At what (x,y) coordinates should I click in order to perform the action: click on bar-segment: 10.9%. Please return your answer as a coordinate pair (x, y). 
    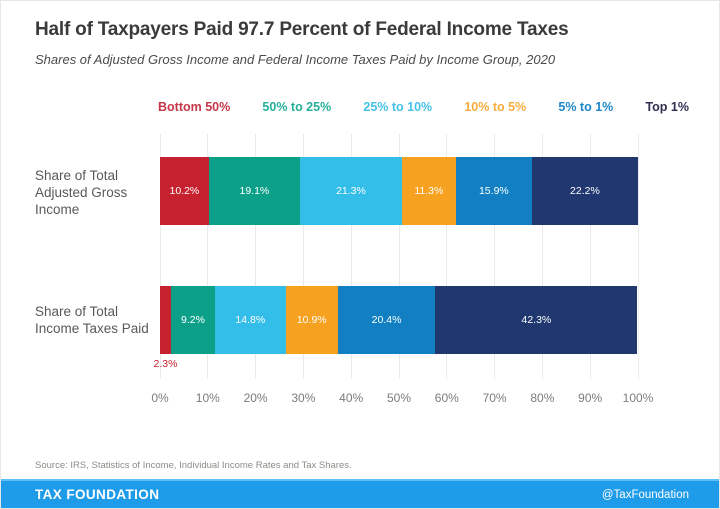
    Looking at the image, I should click on (311, 320).